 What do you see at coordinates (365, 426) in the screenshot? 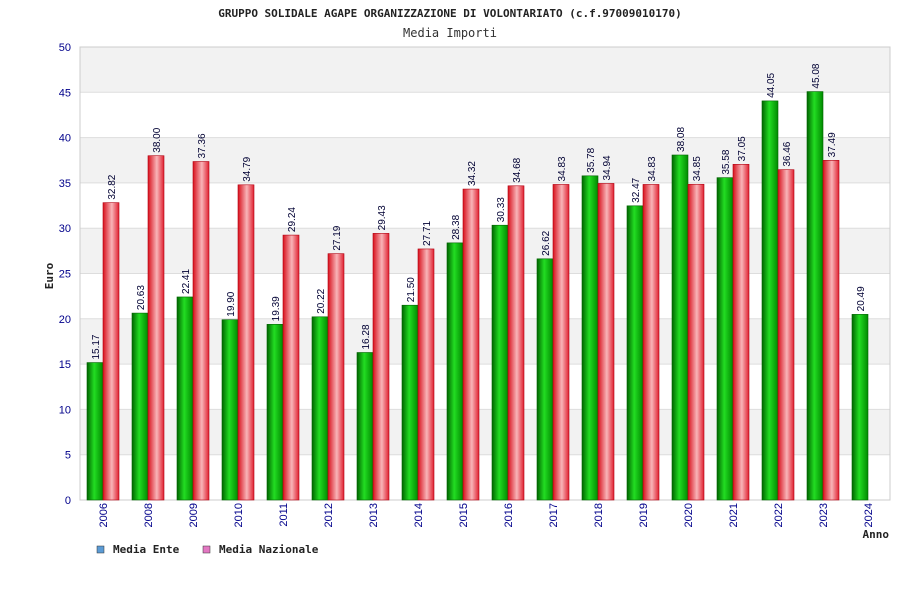
I see `bar-media-ente-2013` at bounding box center [365, 426].